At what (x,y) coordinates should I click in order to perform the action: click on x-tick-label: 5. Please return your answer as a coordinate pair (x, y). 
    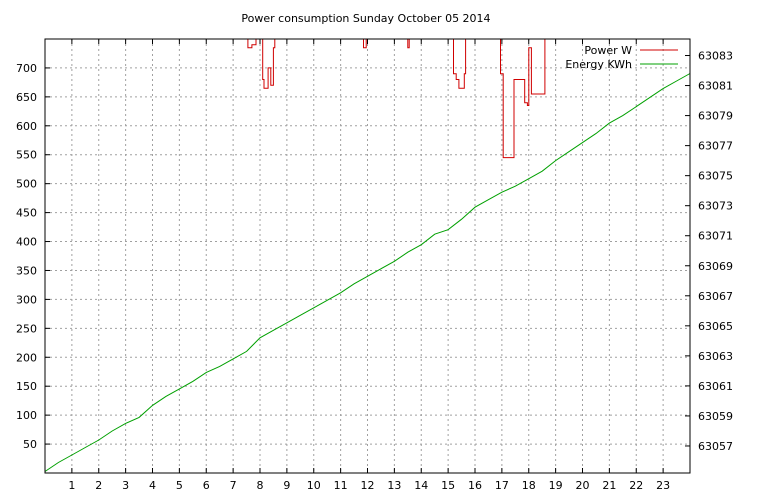
    Looking at the image, I should click on (179, 485).